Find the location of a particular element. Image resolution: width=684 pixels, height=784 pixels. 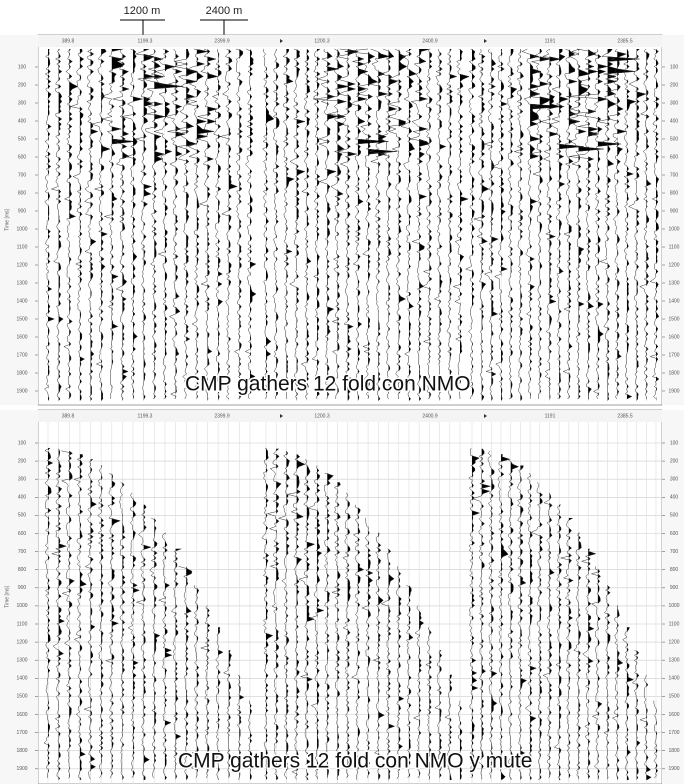

time-label: 900 is located at coordinates (22, 211).